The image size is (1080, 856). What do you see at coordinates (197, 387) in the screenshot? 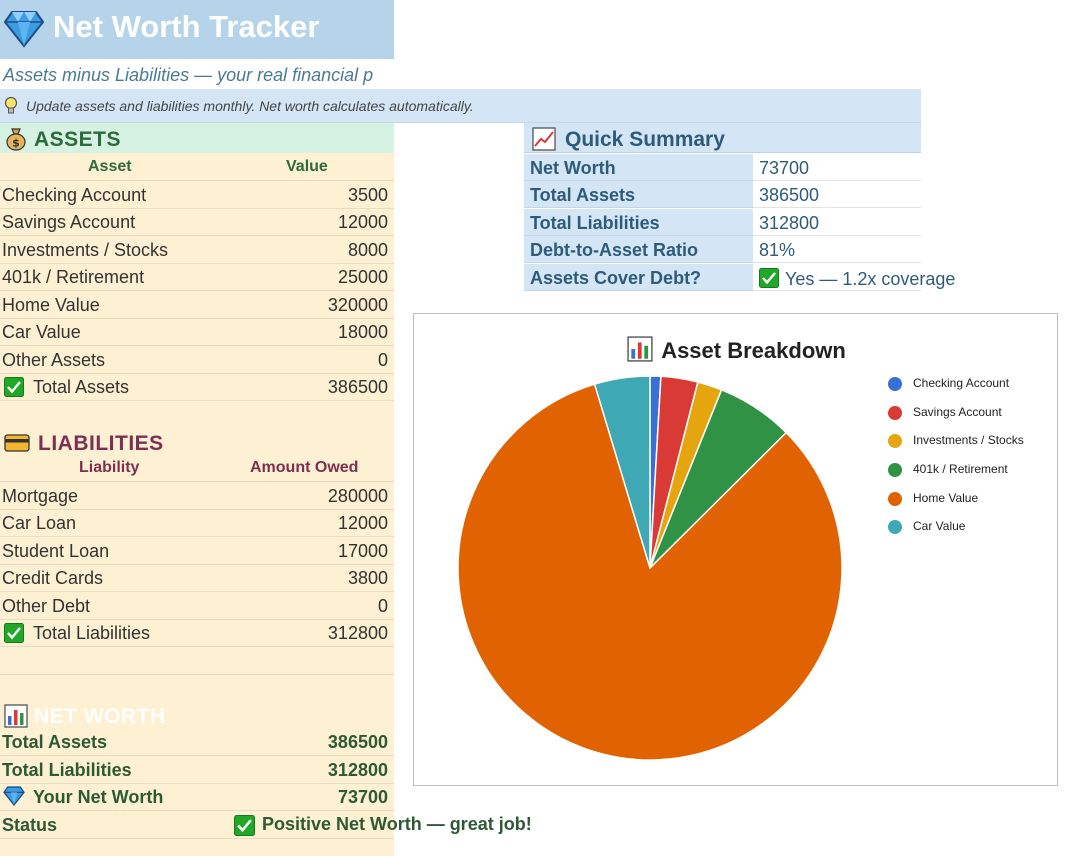
I see `assets-total-row: Total Assets 386500` at bounding box center [197, 387].